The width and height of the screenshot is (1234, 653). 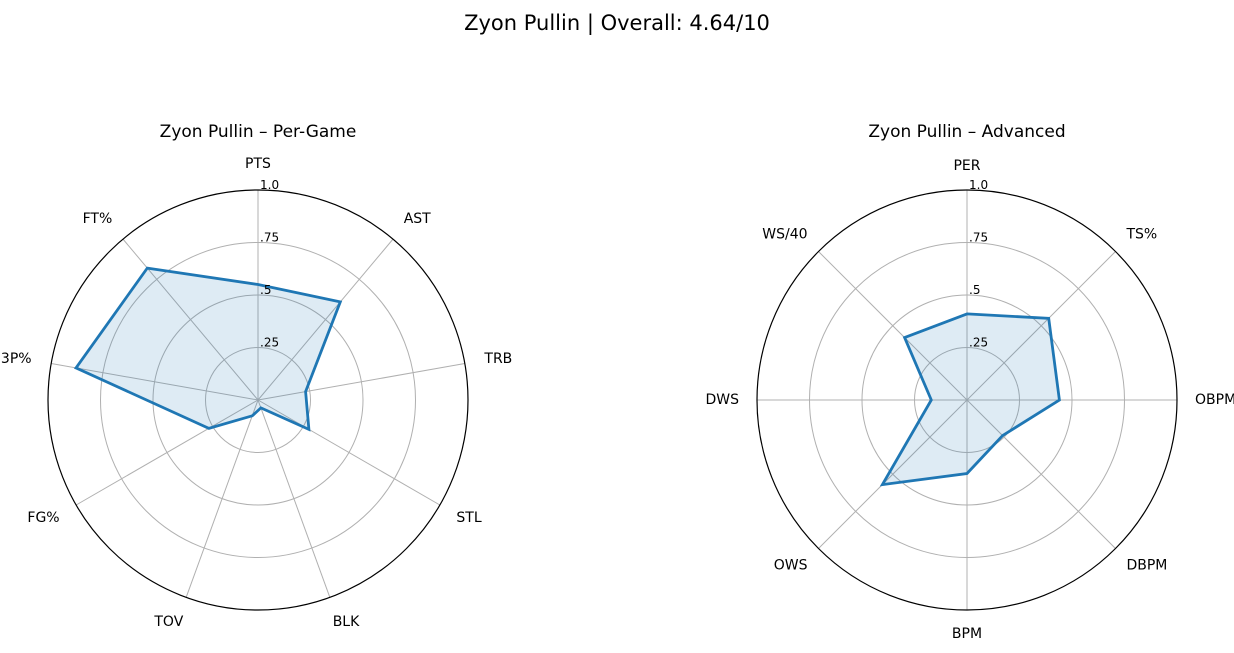 I want to click on category-label: BLK, so click(x=346, y=622).